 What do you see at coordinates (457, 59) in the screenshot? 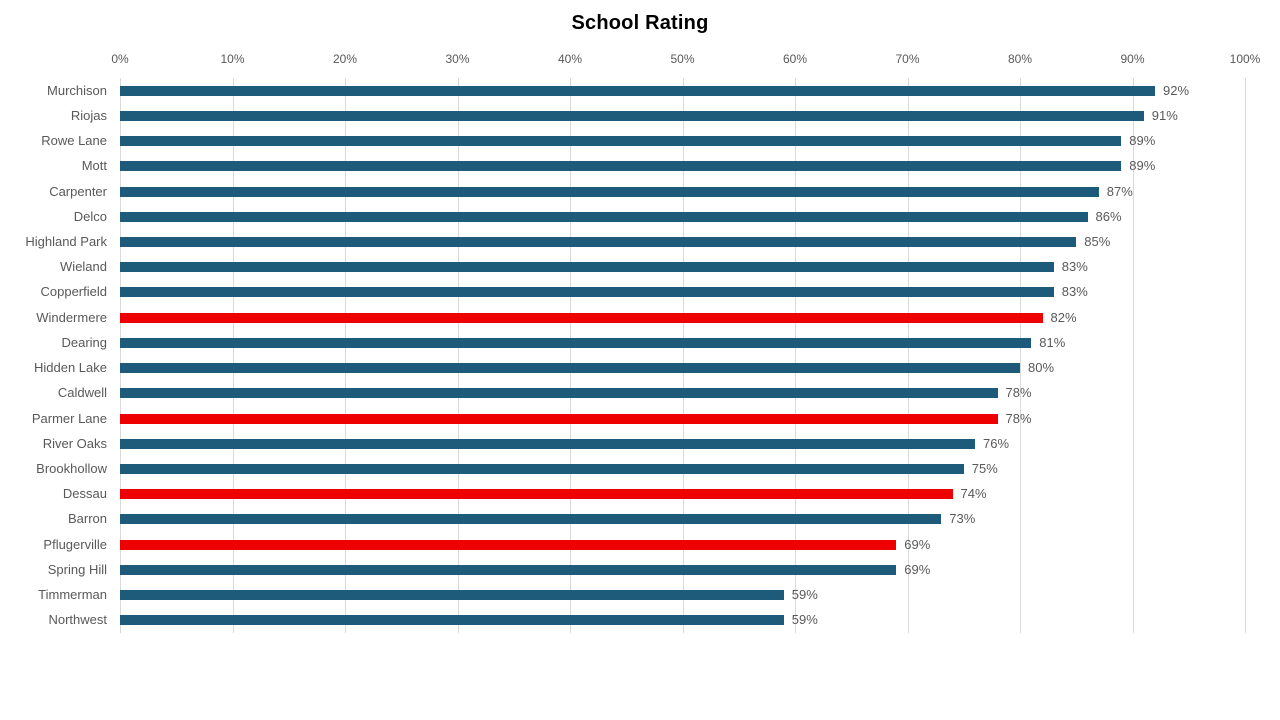
I see `x-tick-label: 30%` at bounding box center [457, 59].